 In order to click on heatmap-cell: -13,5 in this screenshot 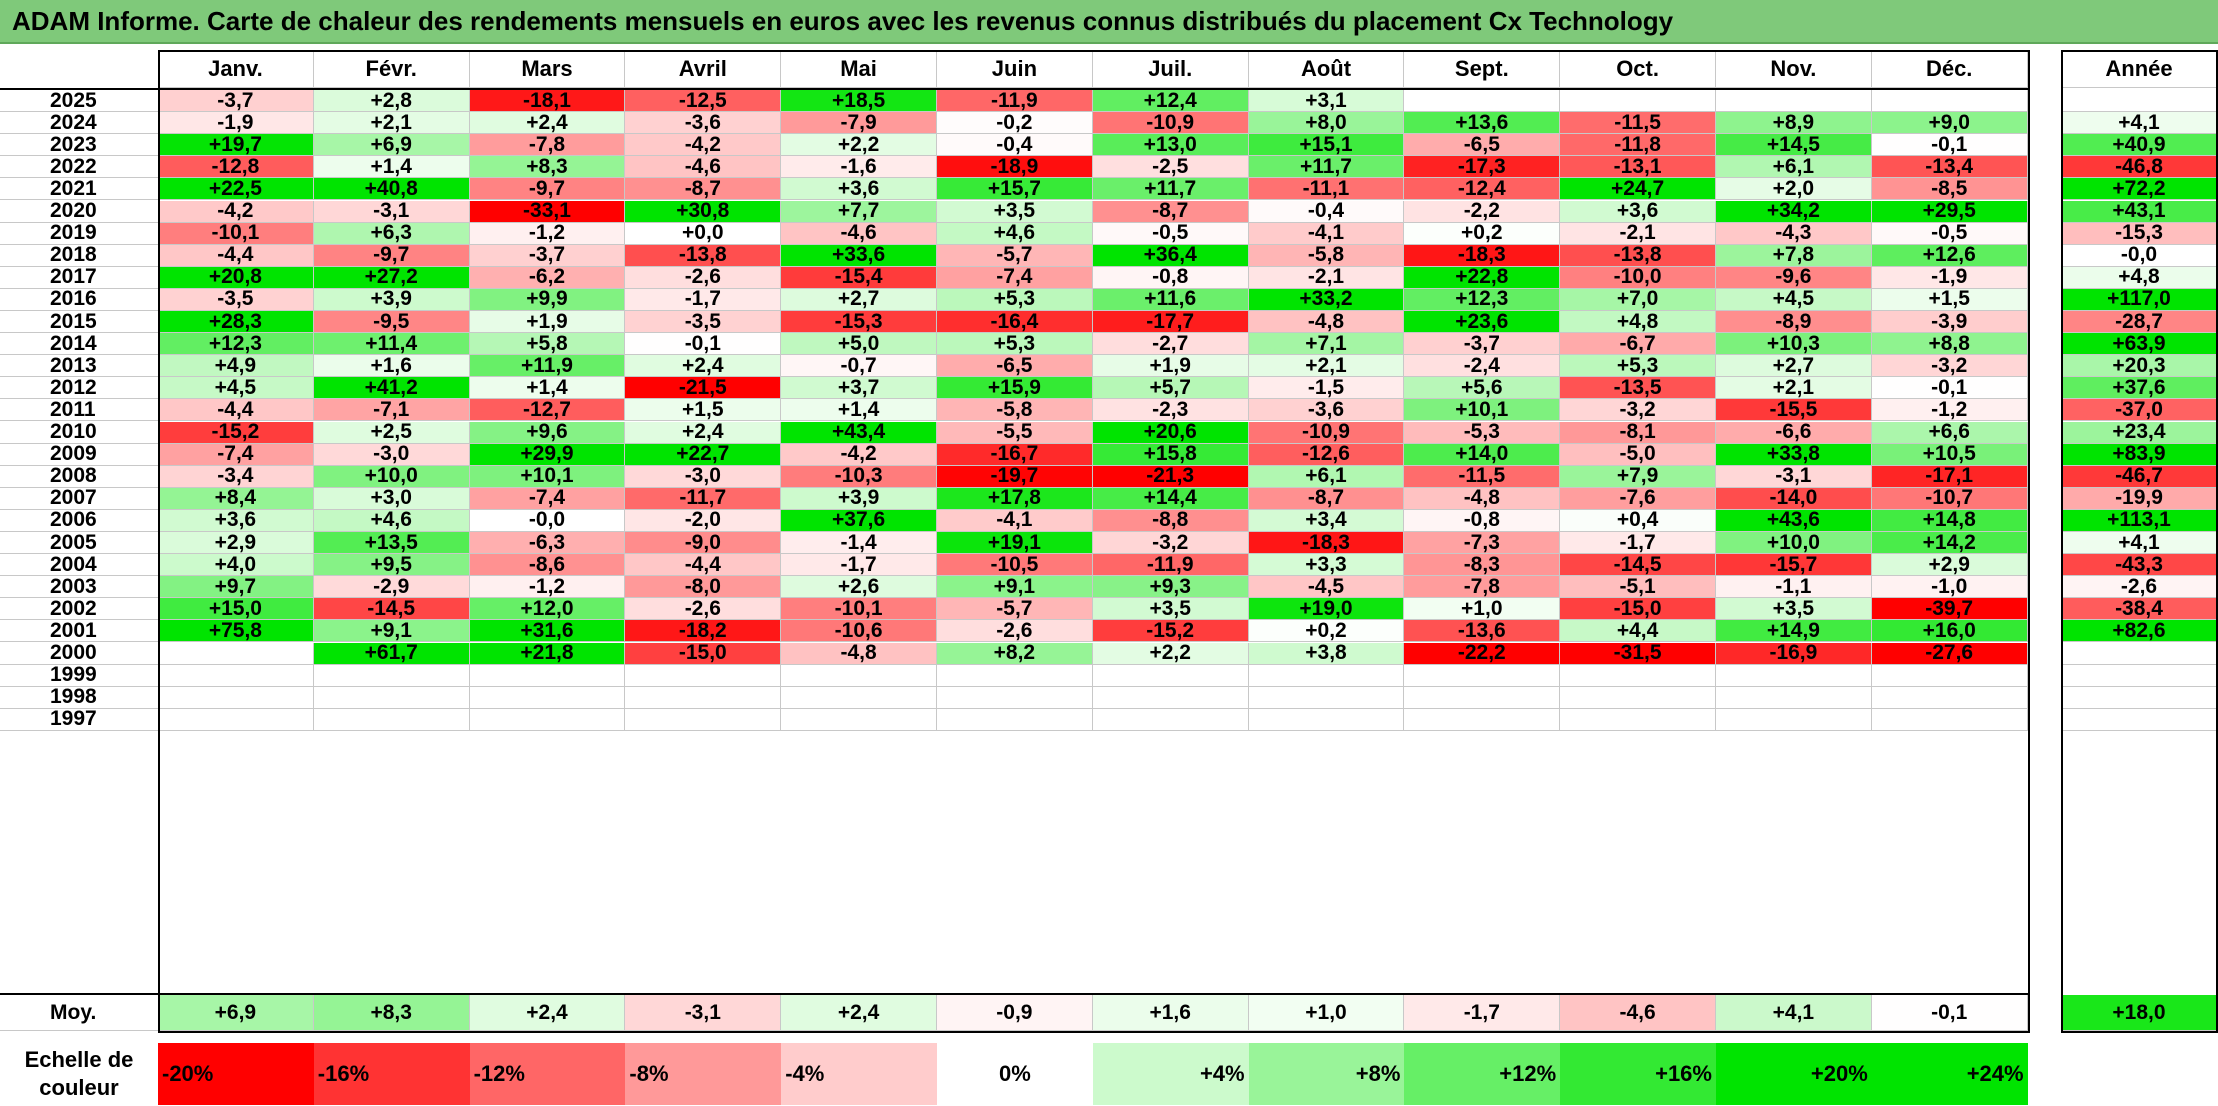, I will do `click(1638, 388)`.